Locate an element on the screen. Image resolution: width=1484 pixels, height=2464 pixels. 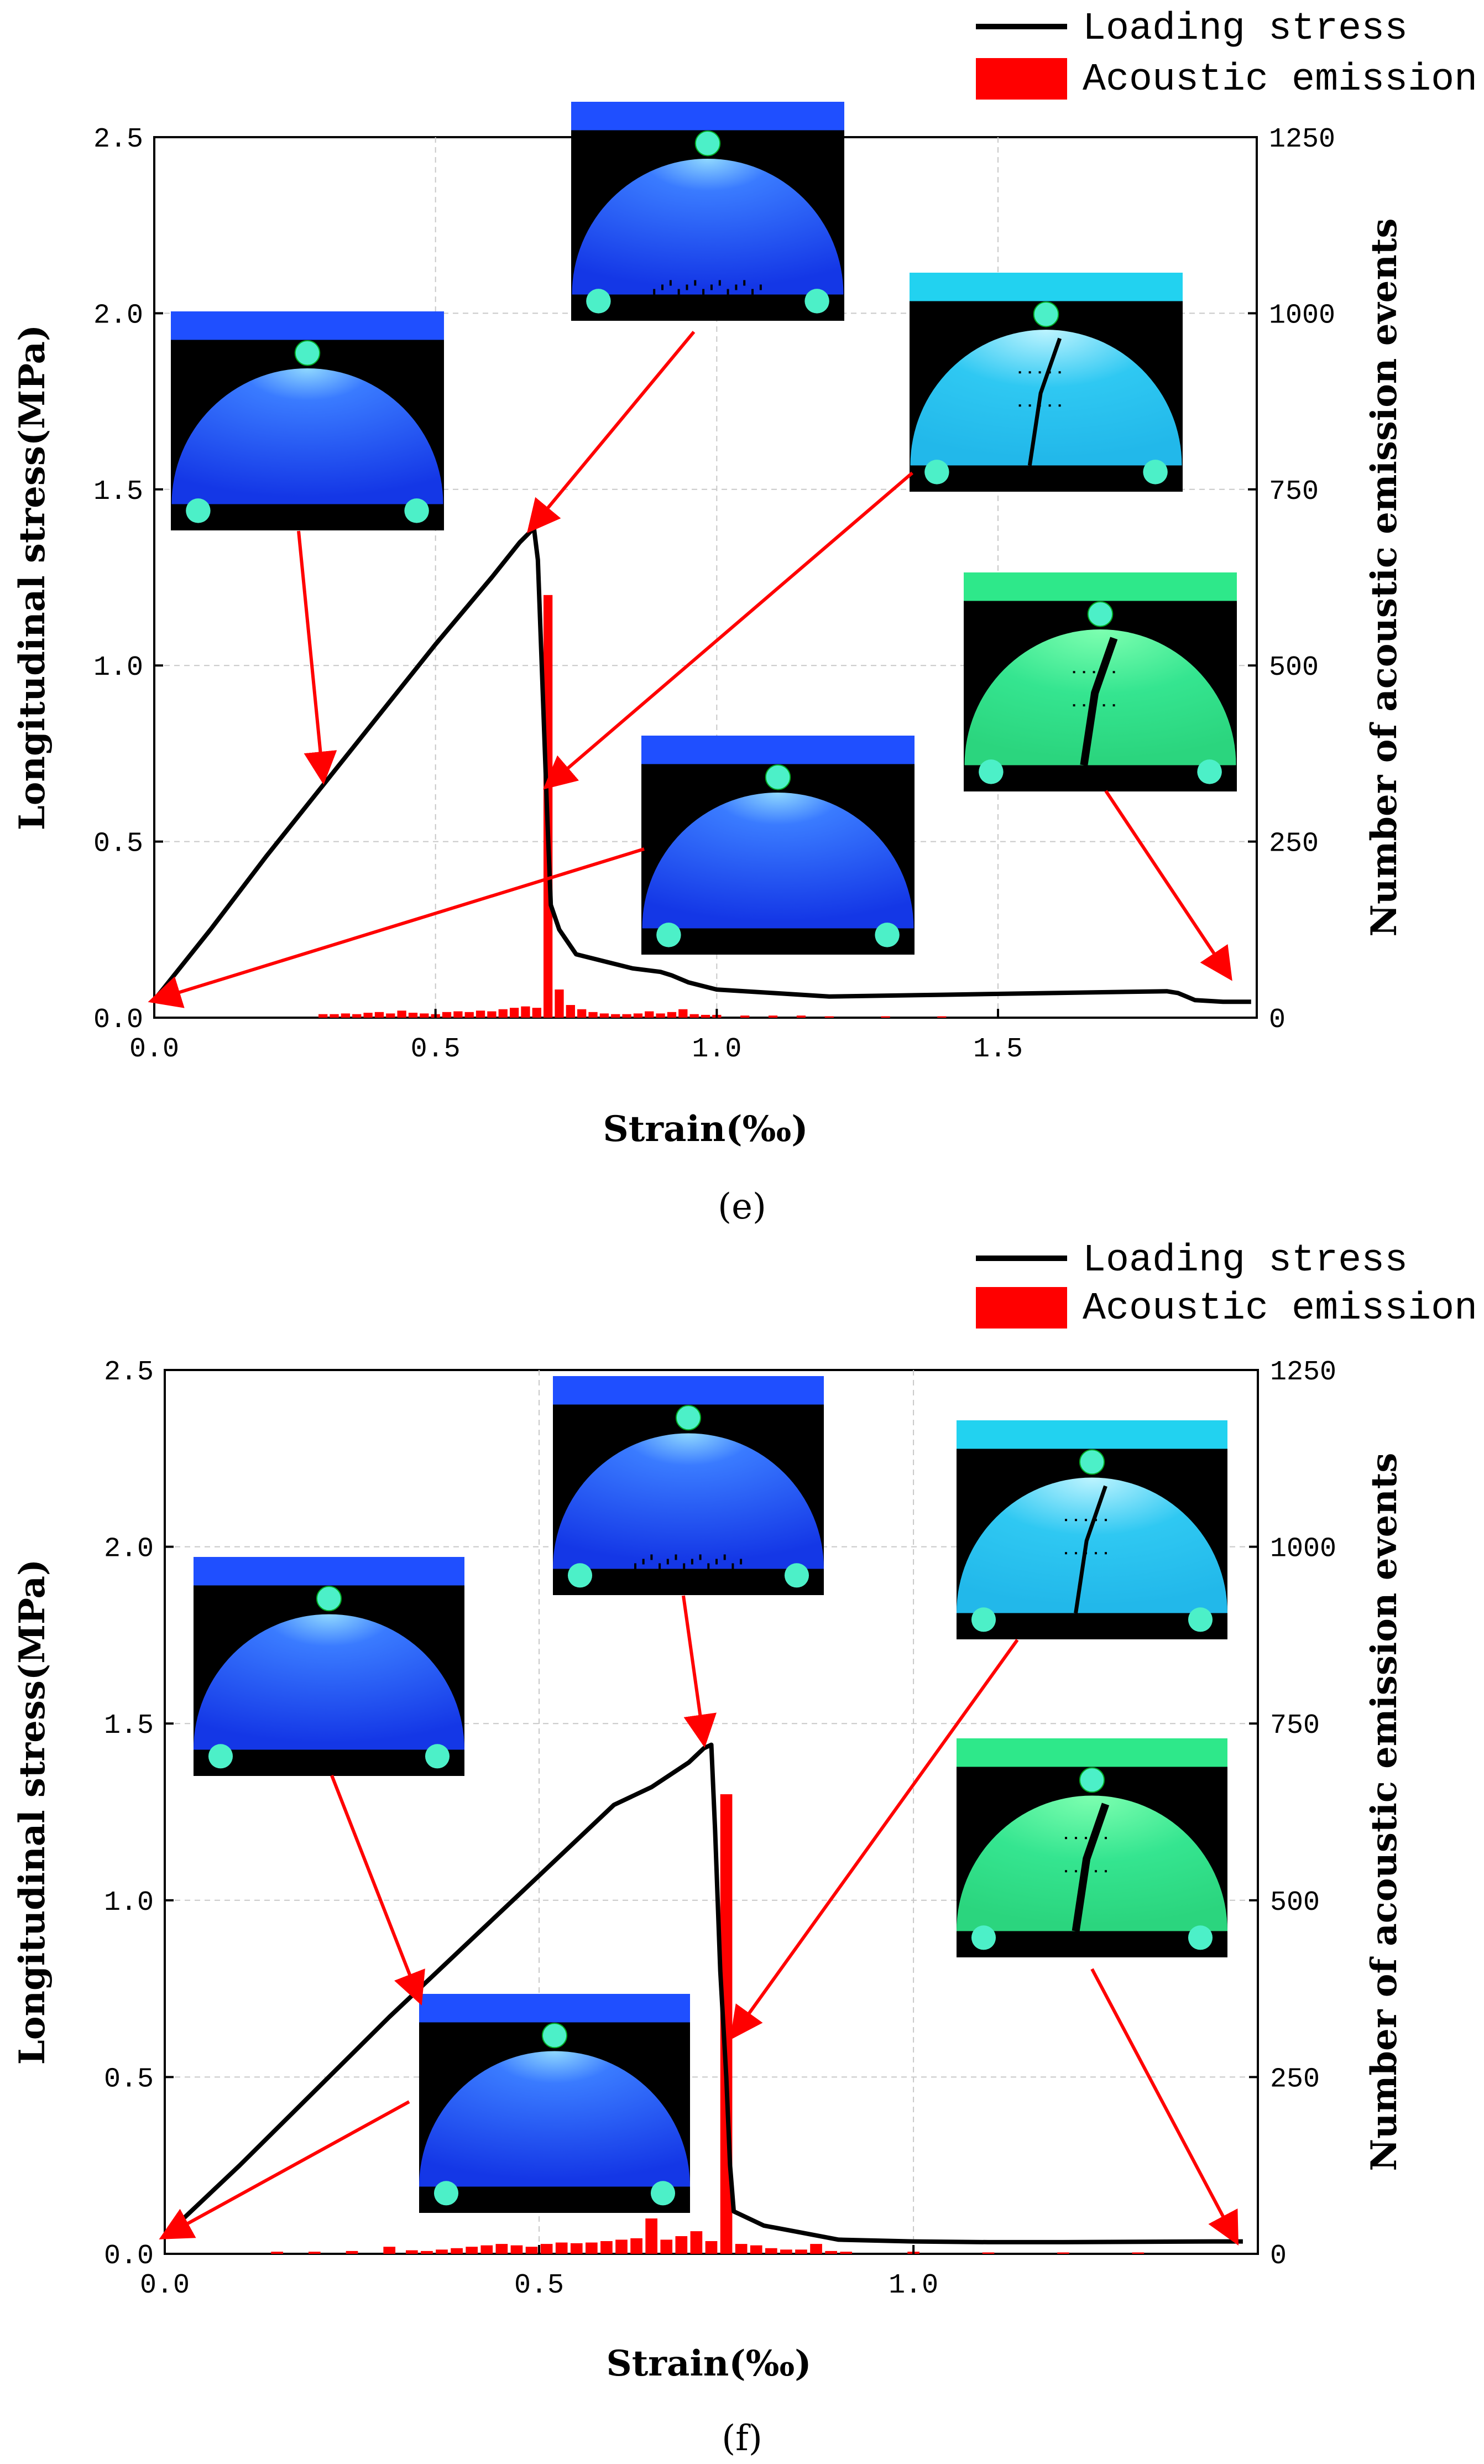
y-left-tick-label: 1.0 is located at coordinates (129, 1903).